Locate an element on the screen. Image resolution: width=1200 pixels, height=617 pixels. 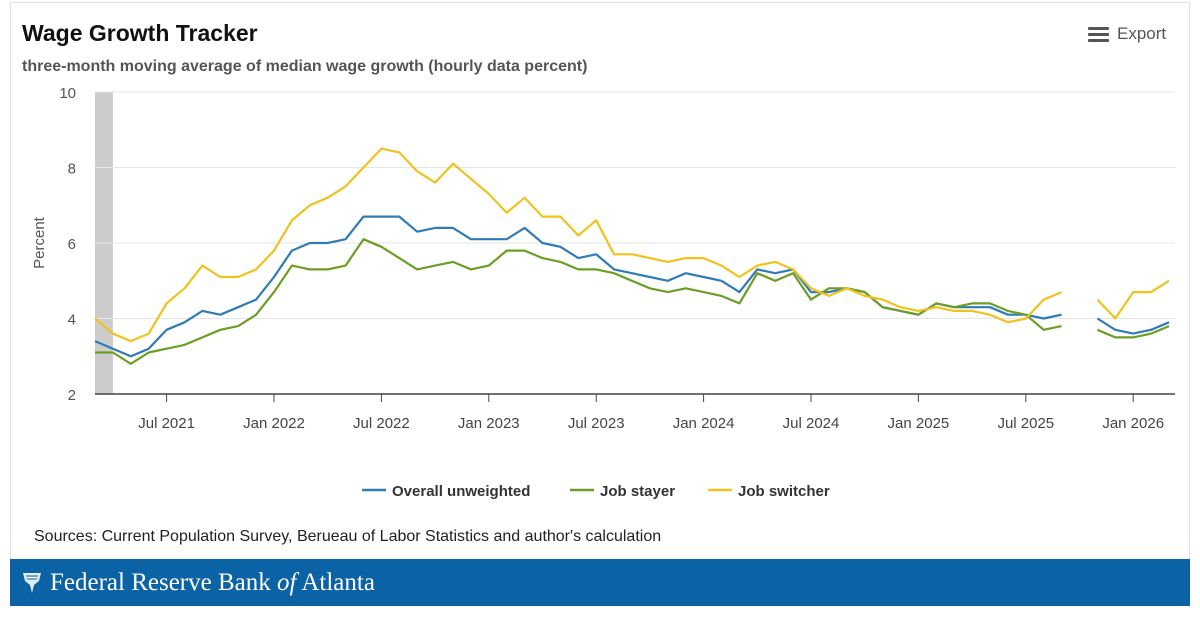
y-tick-label: 2 is located at coordinates (72, 395).